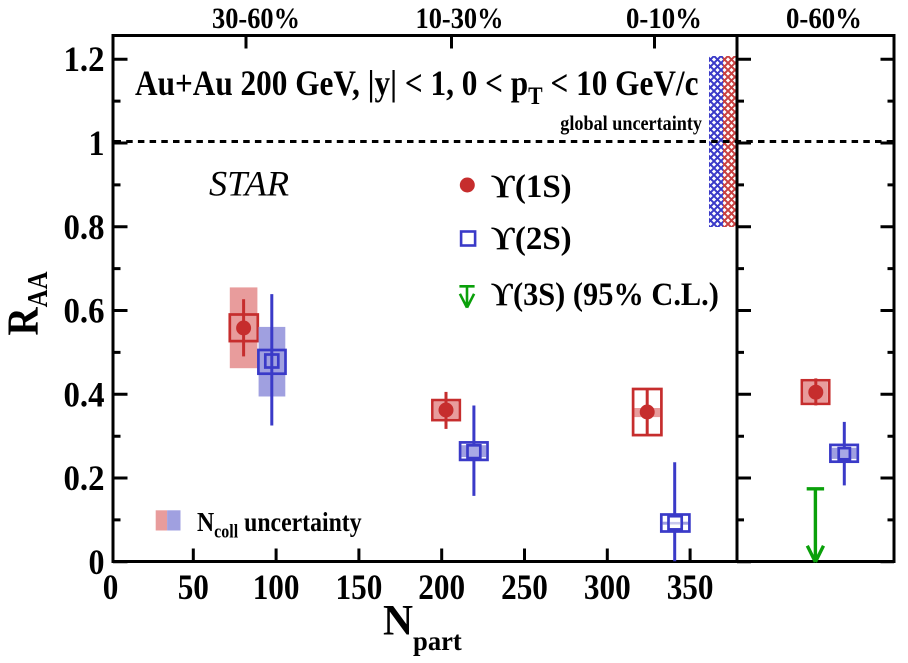 The image size is (908, 663). What do you see at coordinates (607, 587) in the screenshot?
I see `svg-text: 300` at bounding box center [607, 587].